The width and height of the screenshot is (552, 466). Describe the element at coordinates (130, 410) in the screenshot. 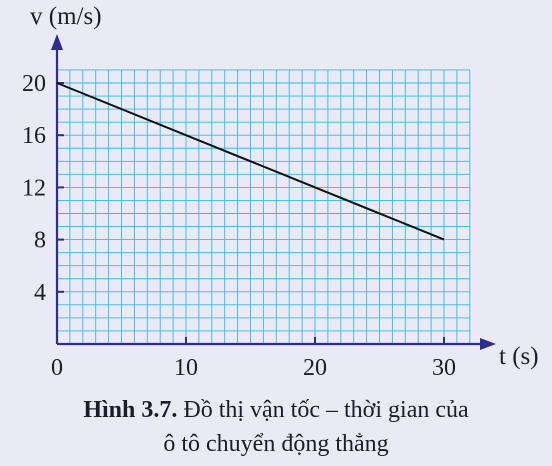

I see `figure-caption-label: Hình 3.7.` at that location.